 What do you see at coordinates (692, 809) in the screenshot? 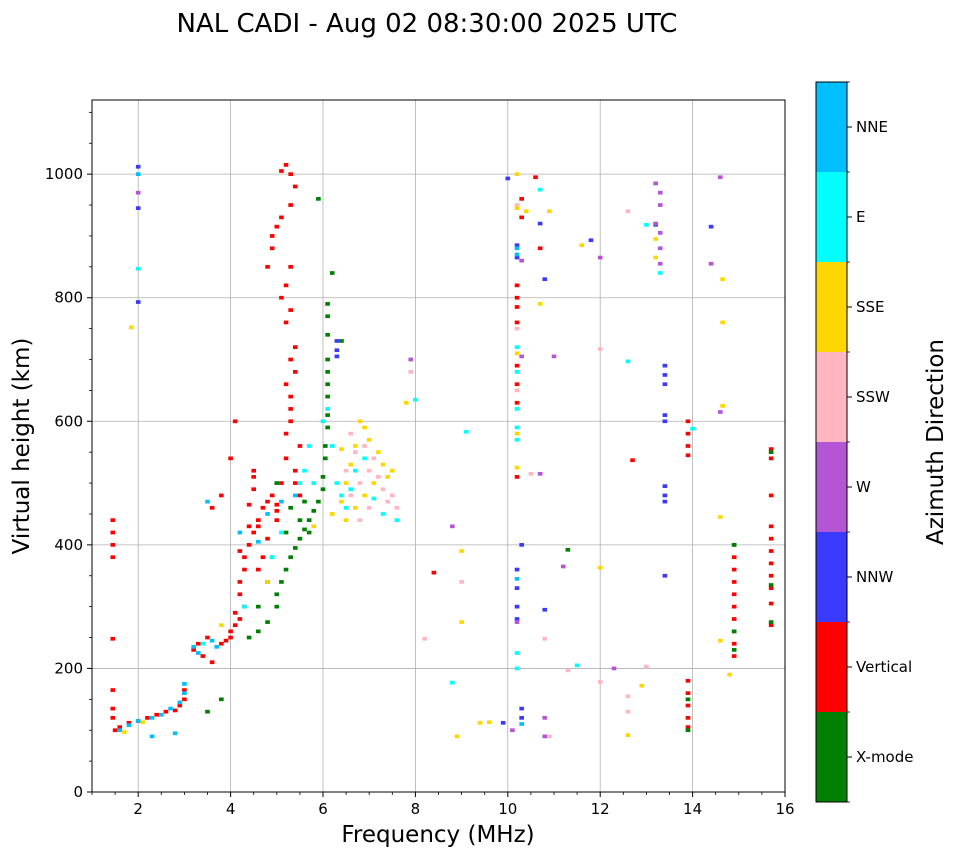
I see `x-tick-label: 14` at bounding box center [692, 809].